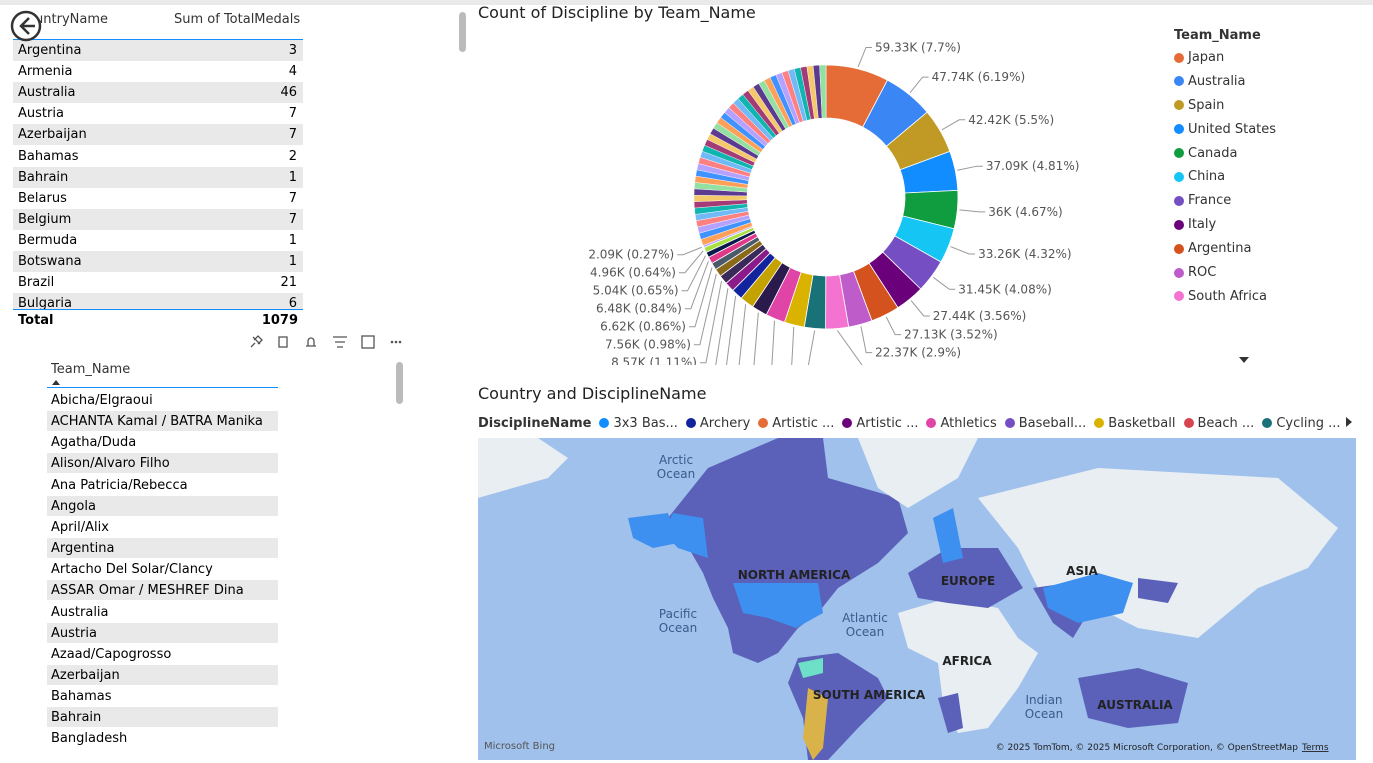 Image resolution: width=1373 pixels, height=763 pixels. What do you see at coordinates (1232, 129) in the screenshot?
I see `legend-label: United States` at bounding box center [1232, 129].